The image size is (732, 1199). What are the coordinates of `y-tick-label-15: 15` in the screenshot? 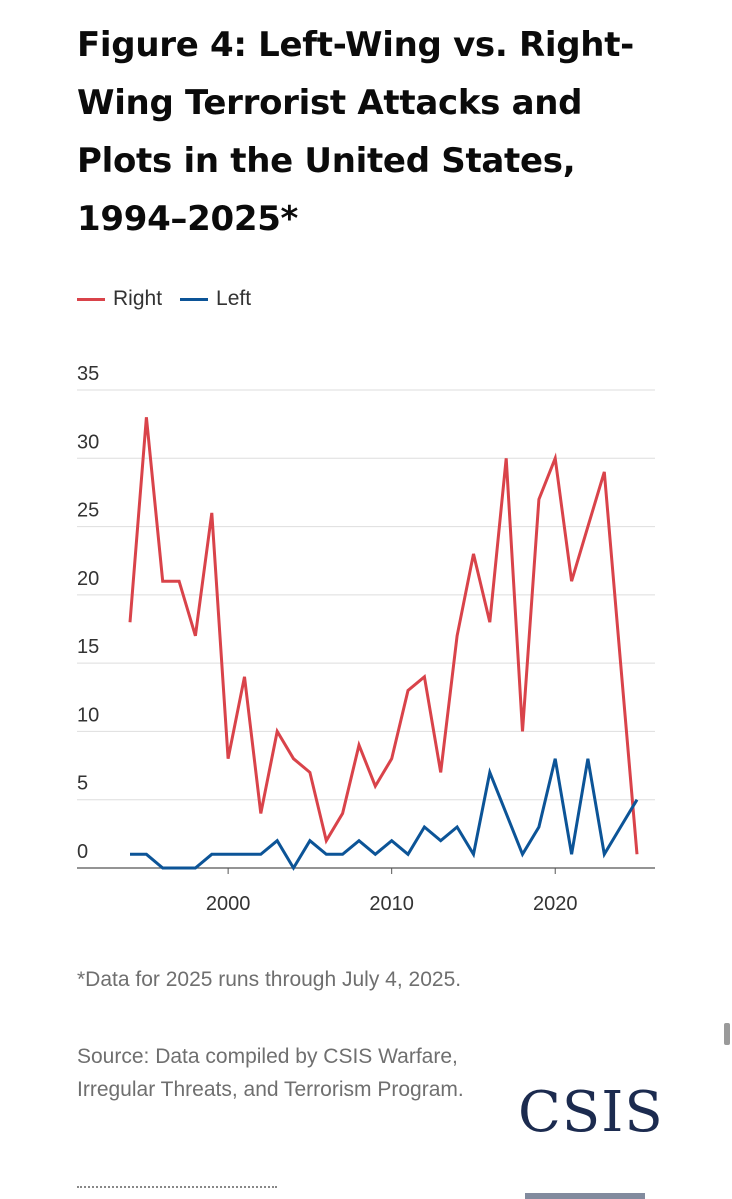 It's located at (88, 647).